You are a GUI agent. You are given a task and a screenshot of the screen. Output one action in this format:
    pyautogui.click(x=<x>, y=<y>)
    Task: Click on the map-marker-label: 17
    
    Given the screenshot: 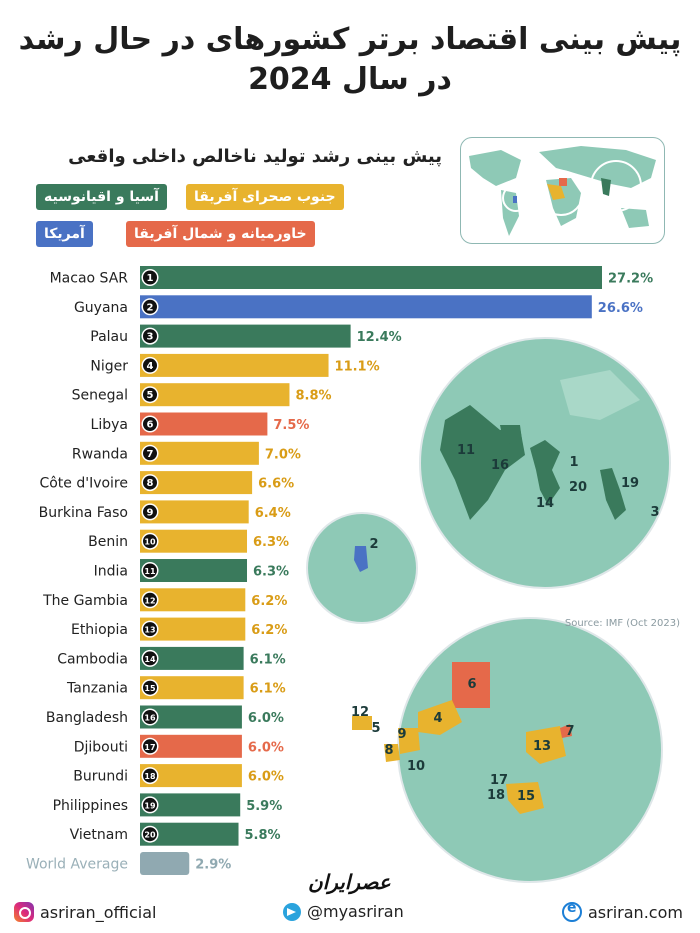 What is the action you would take?
    pyautogui.click(x=499, y=780)
    